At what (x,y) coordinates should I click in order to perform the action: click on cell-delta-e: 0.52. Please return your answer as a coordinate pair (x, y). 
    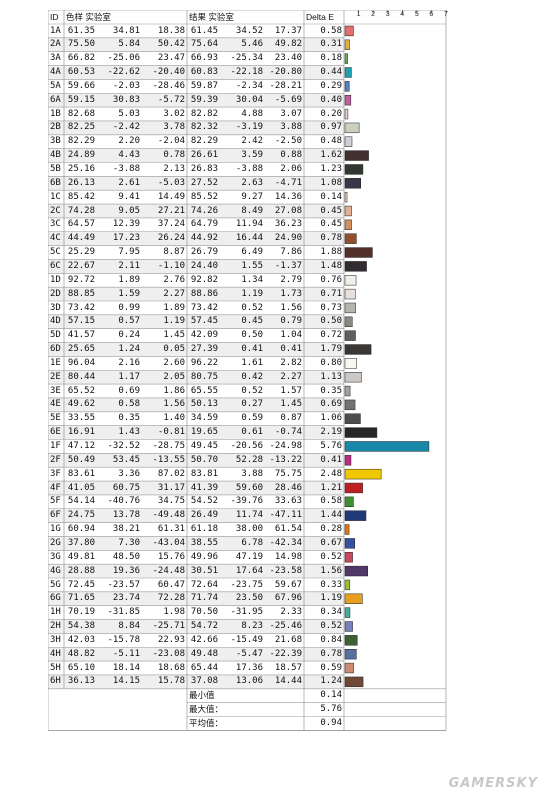
    Looking at the image, I should click on (331, 626).